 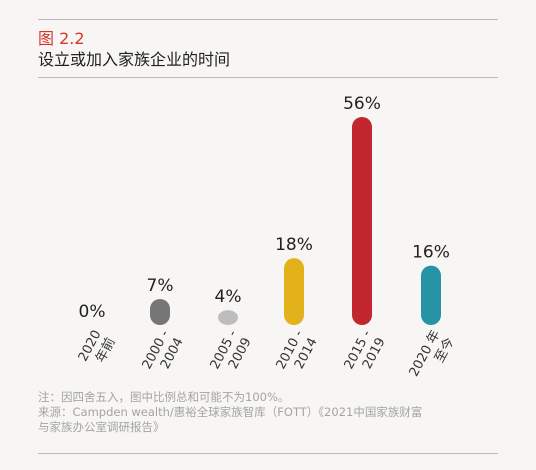 I want to click on top-rule, so click(x=268, y=19).